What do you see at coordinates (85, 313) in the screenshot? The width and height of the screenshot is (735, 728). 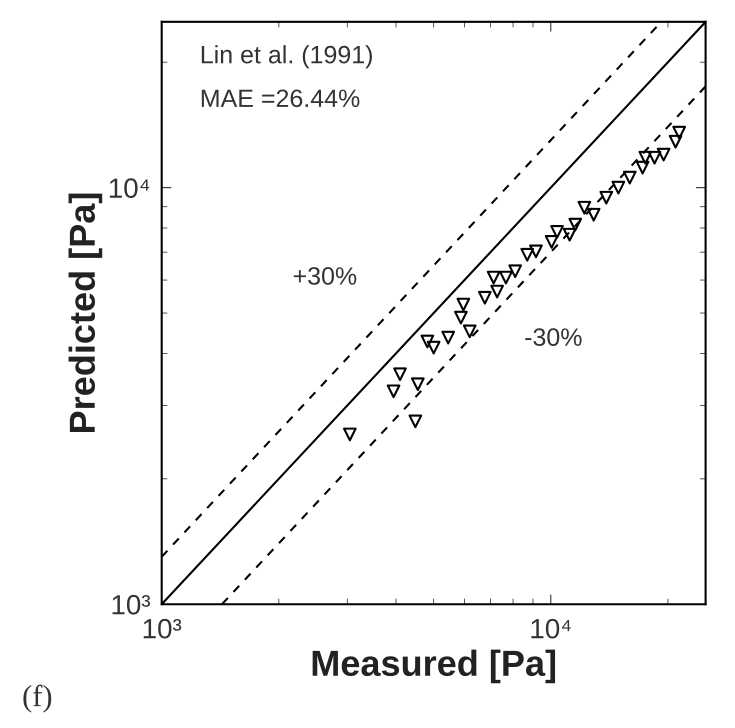 I see `y-axis-title: Predicted [Pa]` at bounding box center [85, 313].